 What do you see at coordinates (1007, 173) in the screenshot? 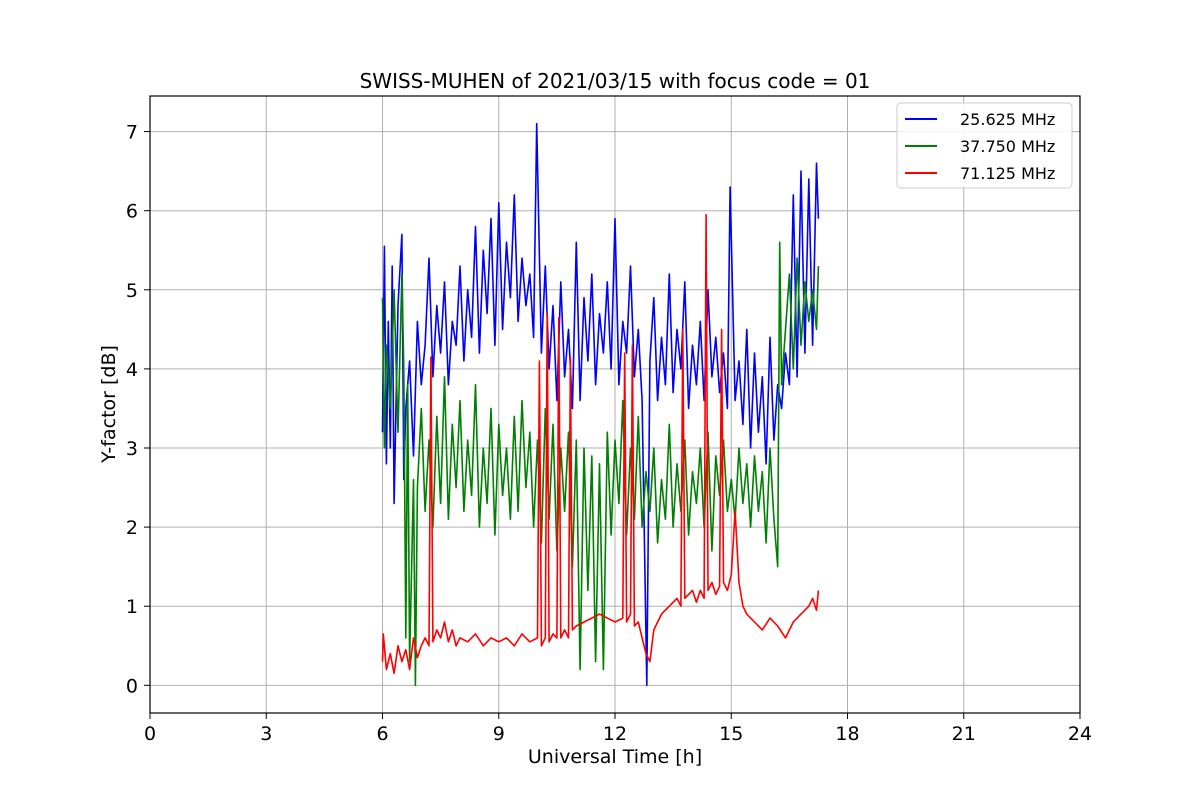
I see `legend-label-3: 71.125 MHz` at bounding box center [1007, 173].